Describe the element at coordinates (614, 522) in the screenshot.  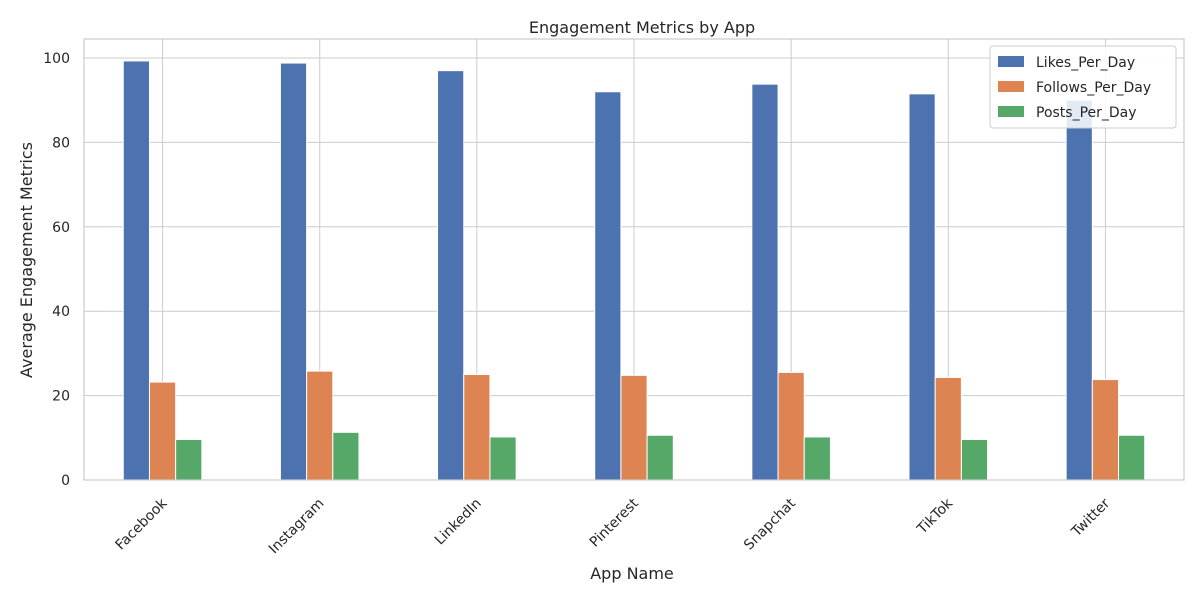
I see `x-tick-label: Pinterest` at that location.